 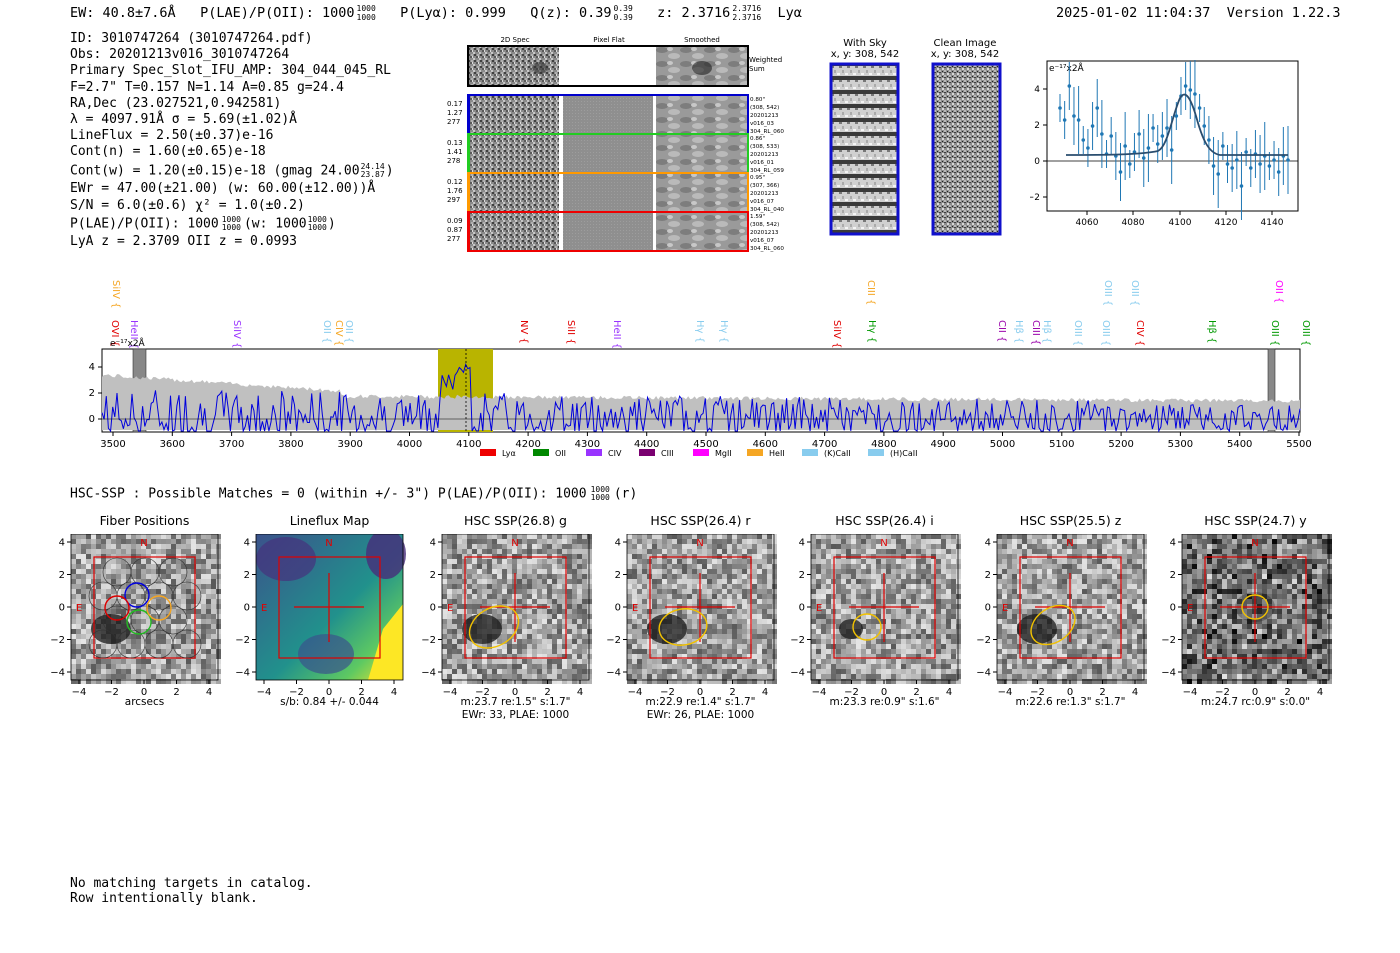 What do you see at coordinates (903, 453) in the screenshot?
I see `legend-label: (H)CaII` at bounding box center [903, 453].